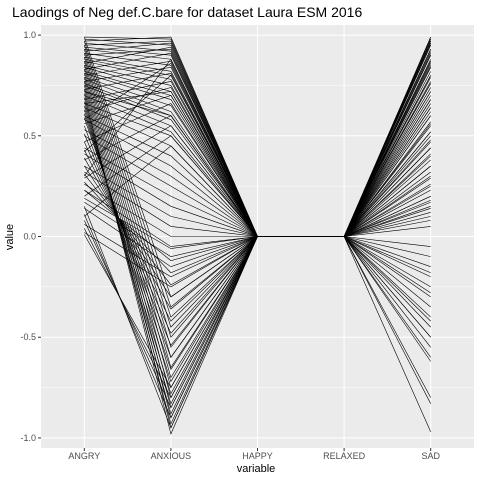  I want to click on y-tick-label: 1.0, so click(29, 35).